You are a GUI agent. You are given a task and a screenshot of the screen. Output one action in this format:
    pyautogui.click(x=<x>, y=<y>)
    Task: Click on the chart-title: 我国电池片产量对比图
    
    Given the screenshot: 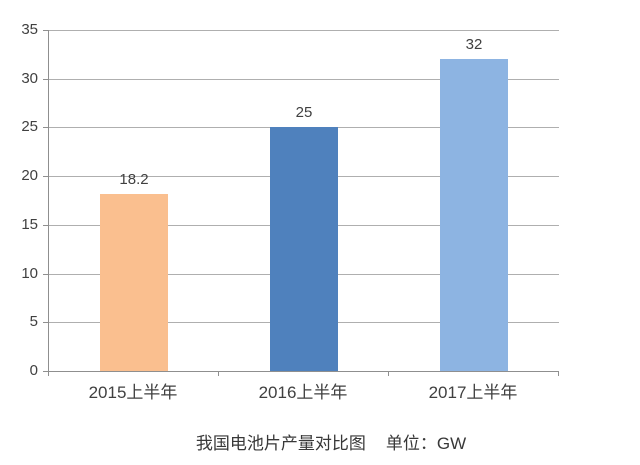 What is the action you would take?
    pyautogui.click(x=280, y=443)
    